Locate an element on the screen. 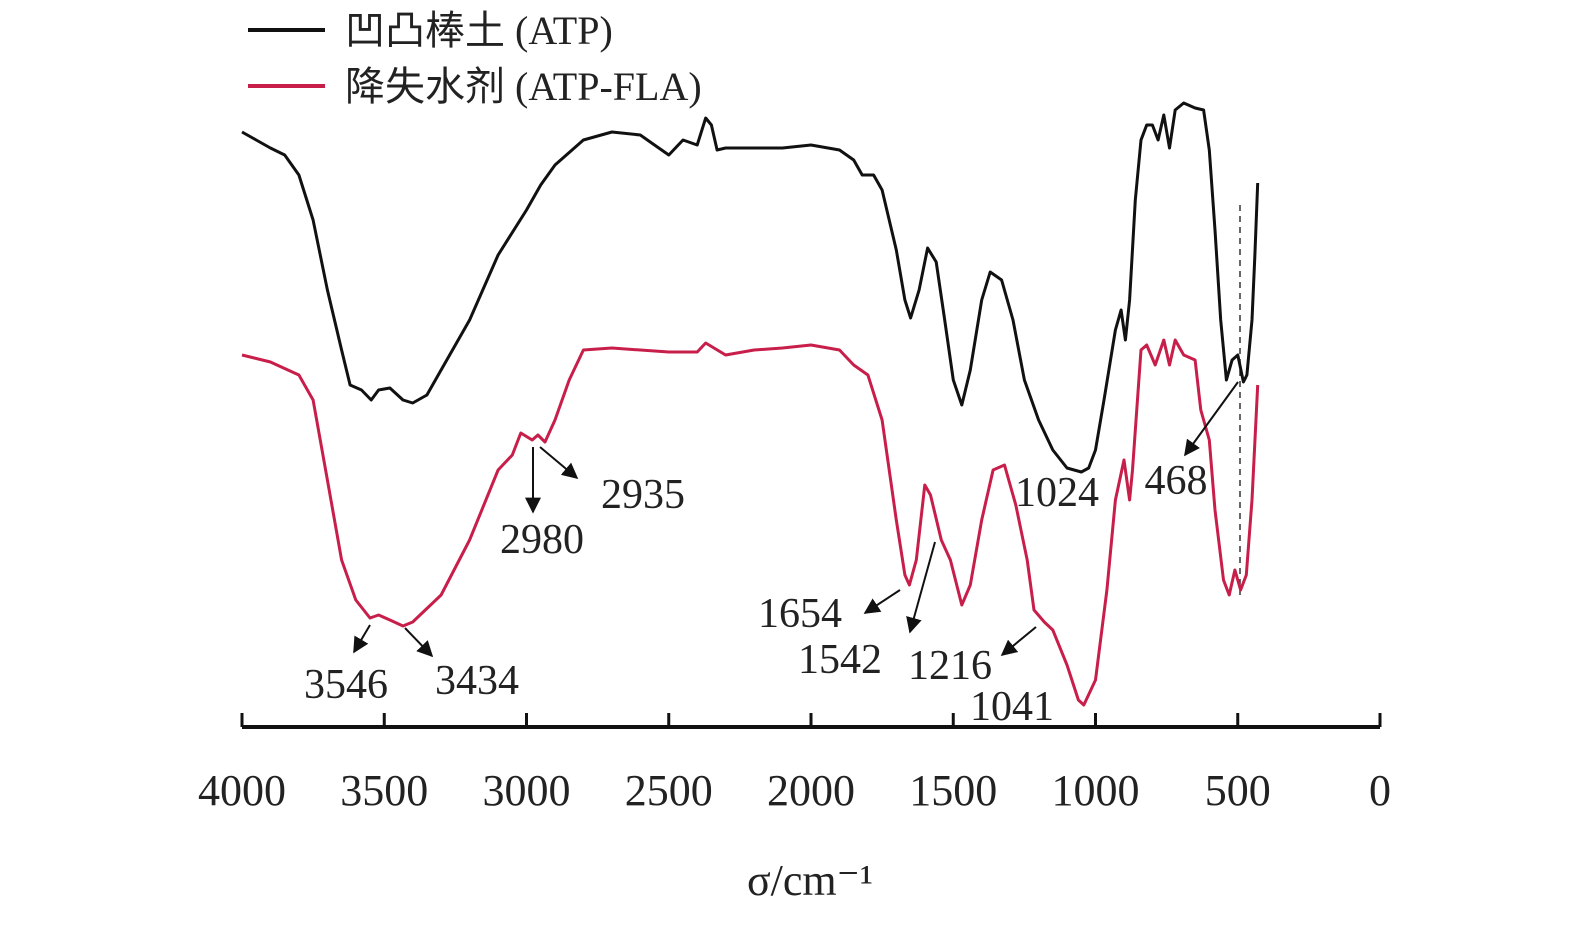 The width and height of the screenshot is (1575, 930). annotation: 468 is located at coordinates (1176, 481).